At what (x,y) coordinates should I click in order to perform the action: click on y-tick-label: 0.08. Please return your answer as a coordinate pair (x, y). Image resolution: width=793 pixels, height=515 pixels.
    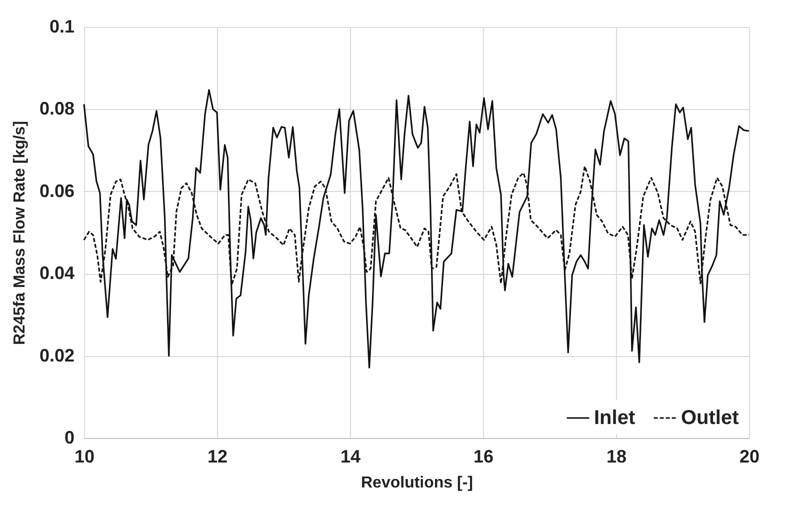
    Looking at the image, I should click on (56, 108).